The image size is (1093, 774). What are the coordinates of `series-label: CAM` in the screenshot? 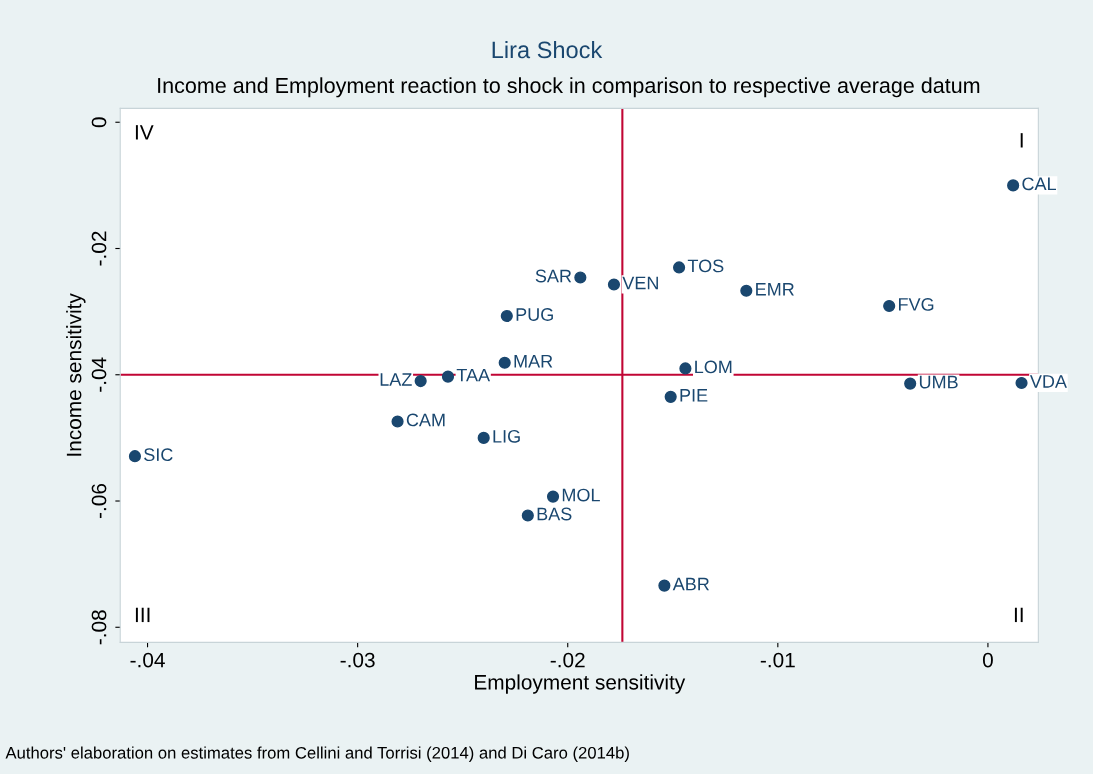 It's located at (425, 420).